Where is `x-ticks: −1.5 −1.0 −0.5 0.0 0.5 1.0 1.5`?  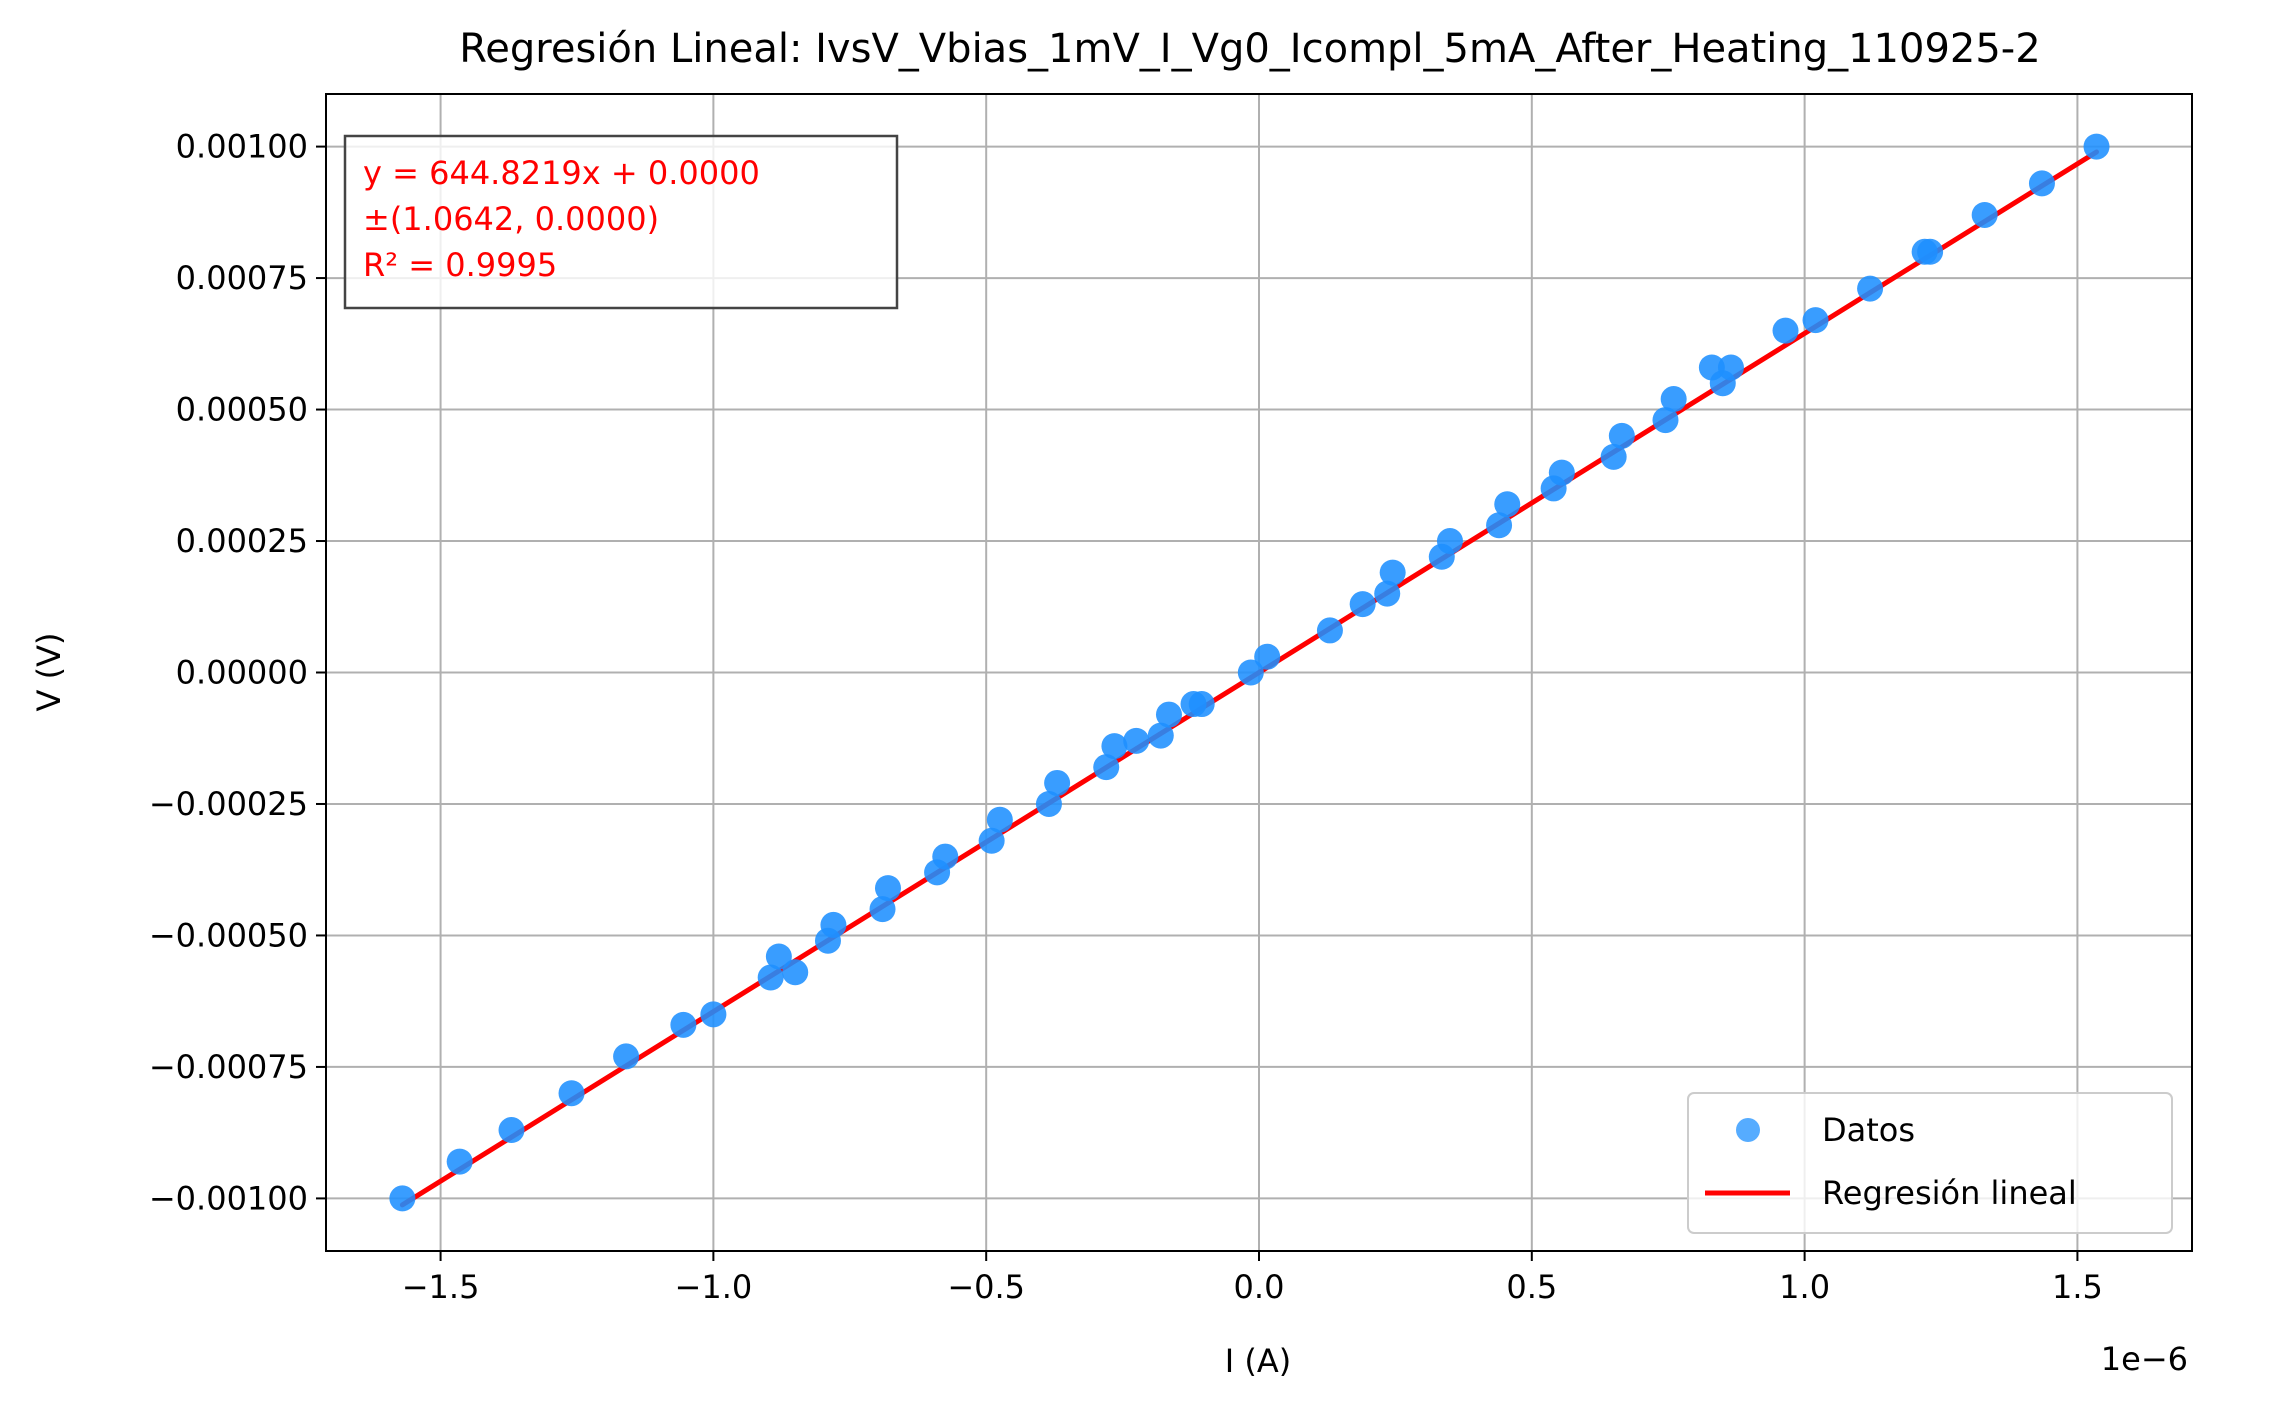
x-ticks: −1.5 −1.0 −0.5 0.0 0.5 1.0 1.5 is located at coordinates (1252, 1278).